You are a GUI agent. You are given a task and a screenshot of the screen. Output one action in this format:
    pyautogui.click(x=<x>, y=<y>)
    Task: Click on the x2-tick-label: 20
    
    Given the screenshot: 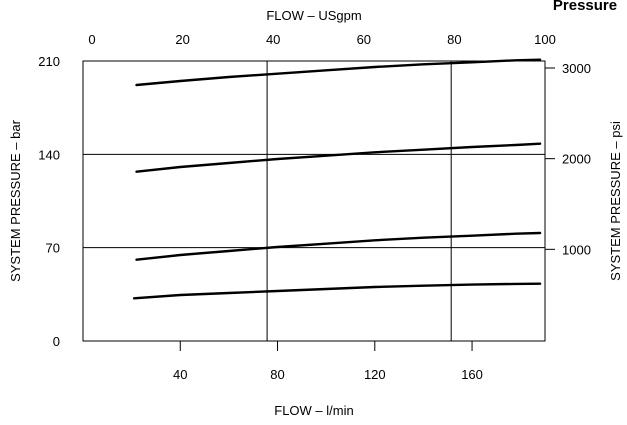 What is the action you would take?
    pyautogui.click(x=182, y=39)
    